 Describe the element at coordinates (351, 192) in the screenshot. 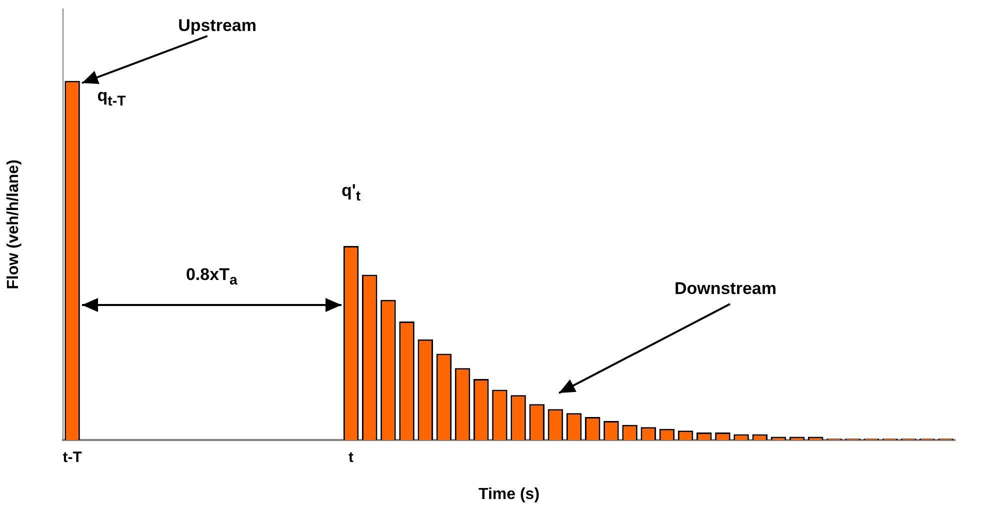

I see `annotation: q'$_{t}$` at that location.